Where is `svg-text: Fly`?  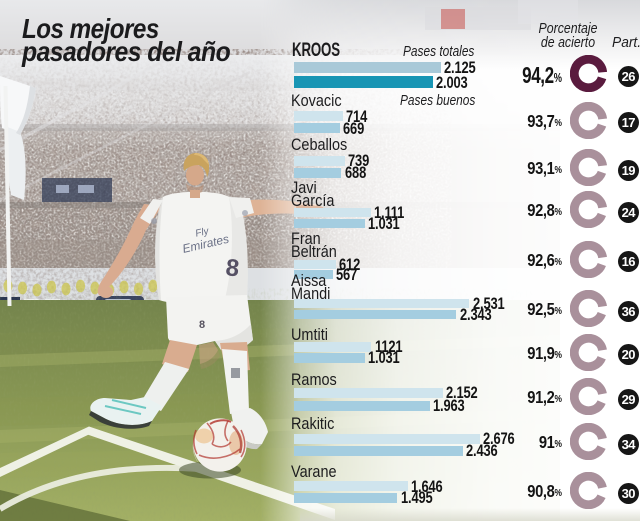
svg-text: Fly is located at coordinates (202, 233).